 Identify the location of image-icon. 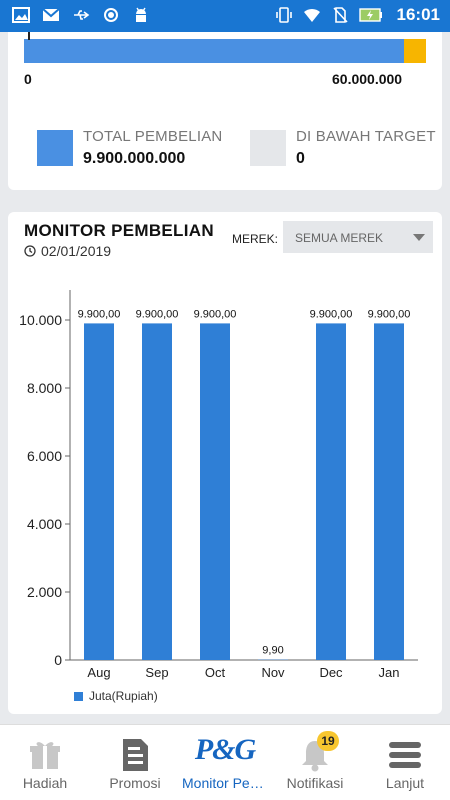
(21, 15).